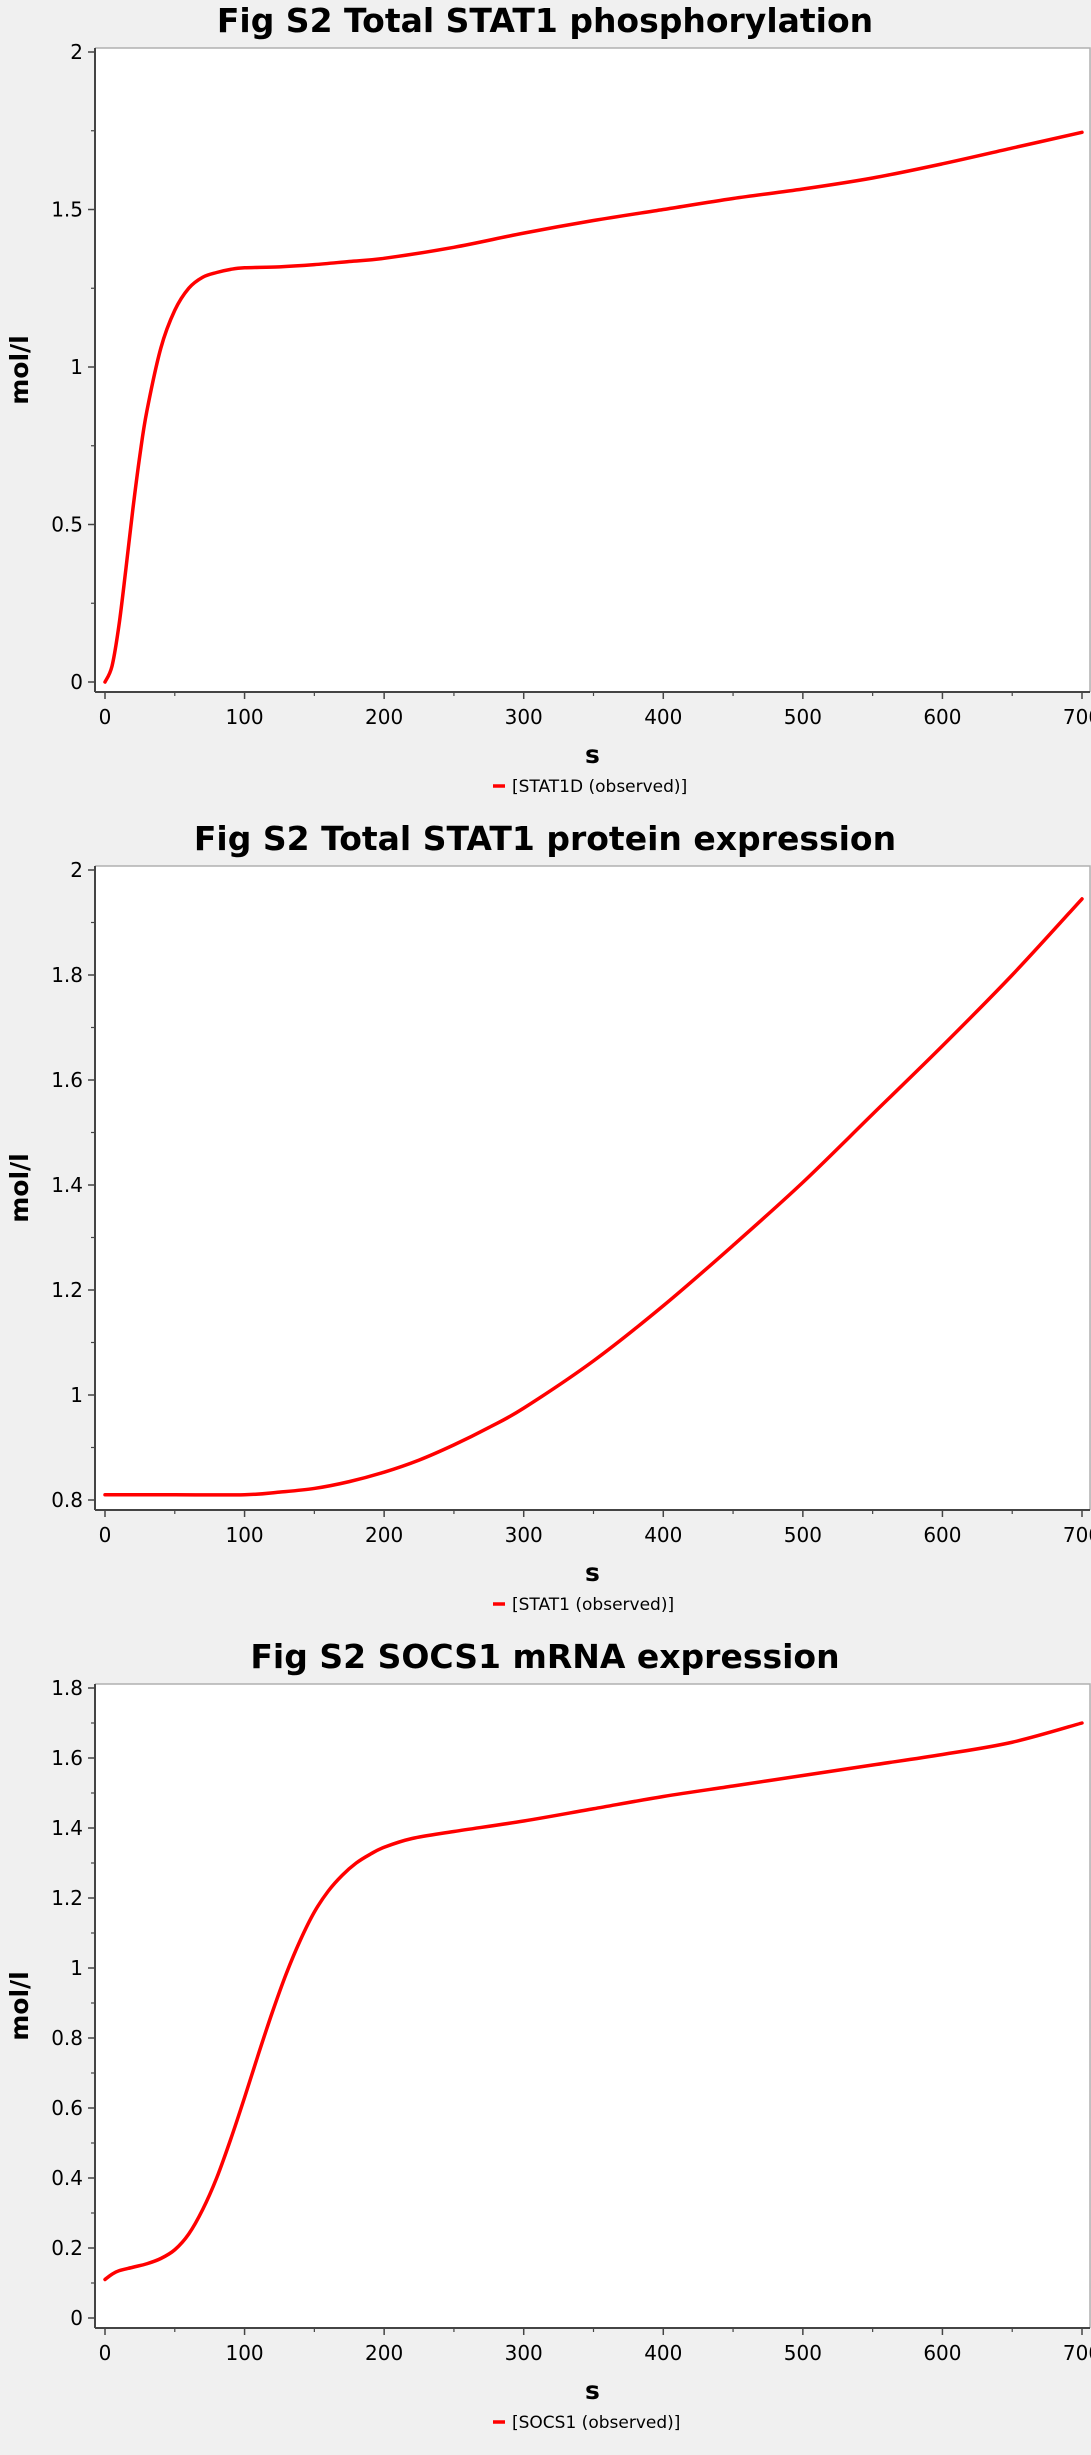  What do you see at coordinates (593, 1605) in the screenshot?
I see `legend-label: [STAT1 (observed)]` at bounding box center [593, 1605].